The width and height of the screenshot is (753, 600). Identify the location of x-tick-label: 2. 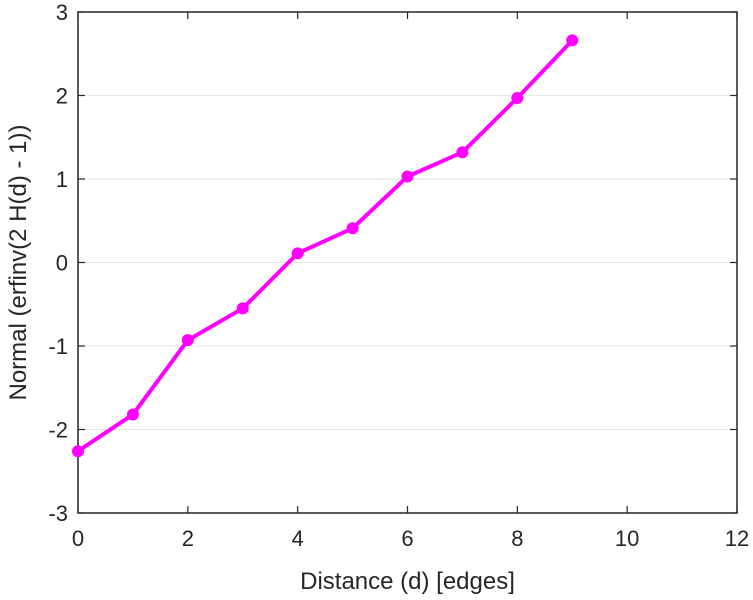
(188, 538).